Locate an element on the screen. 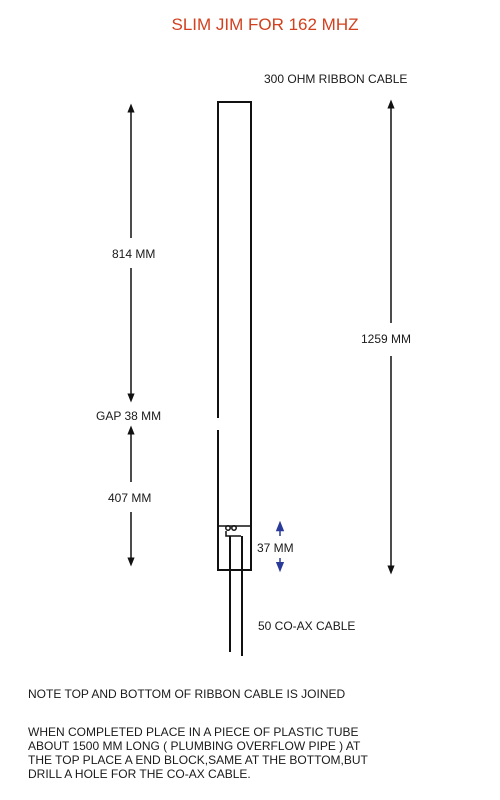  label-feed-point: 37 MM is located at coordinates (275, 548).